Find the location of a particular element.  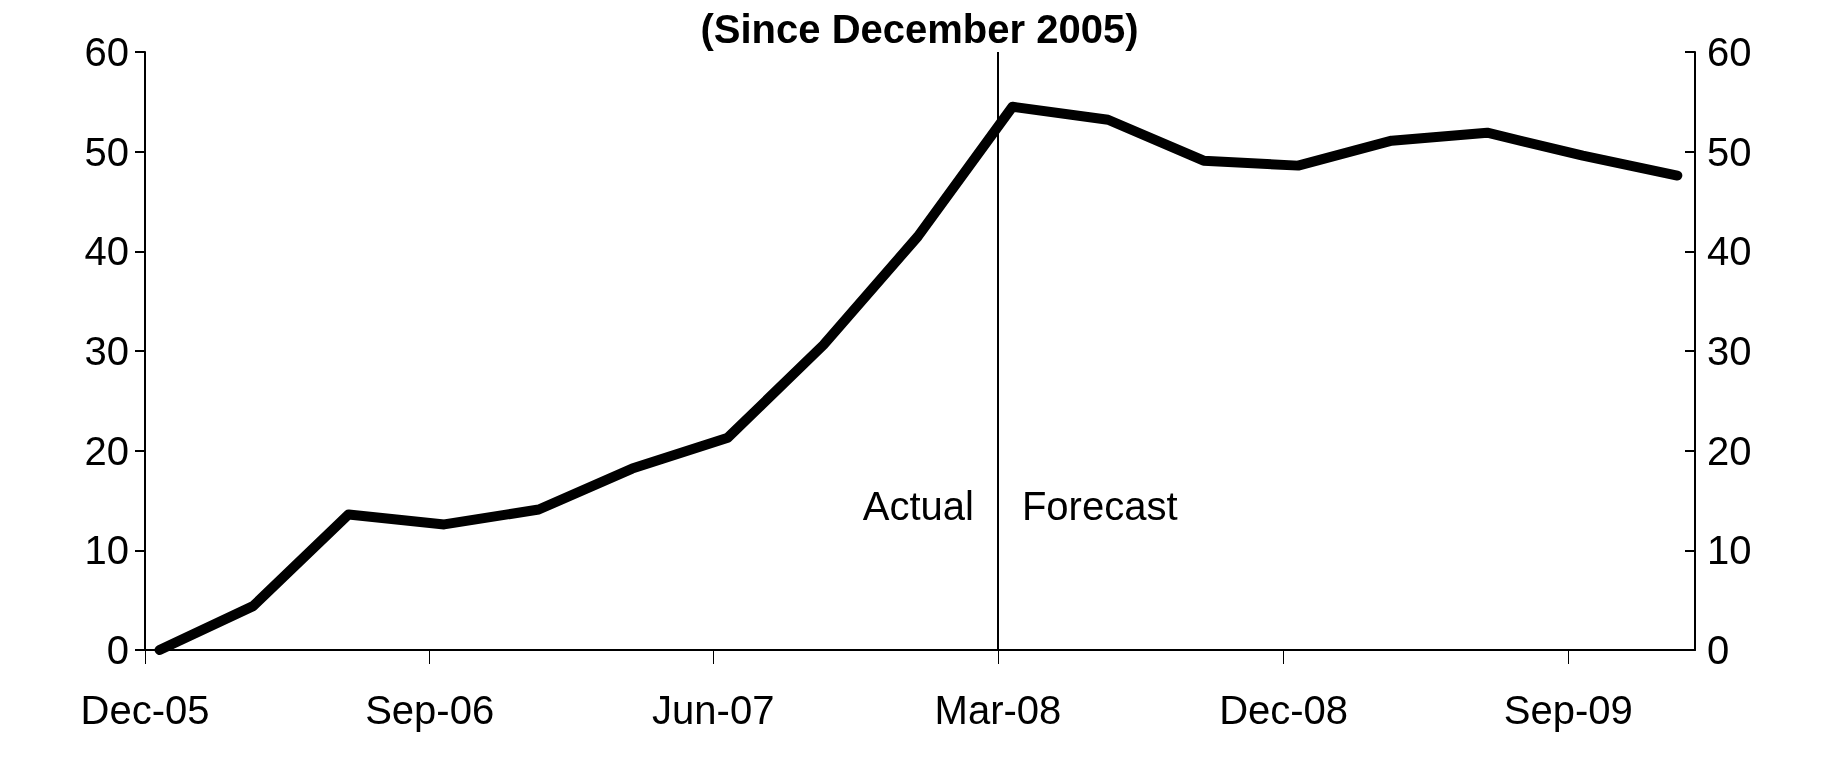

y-tick-label: 50 is located at coordinates (106, 151).